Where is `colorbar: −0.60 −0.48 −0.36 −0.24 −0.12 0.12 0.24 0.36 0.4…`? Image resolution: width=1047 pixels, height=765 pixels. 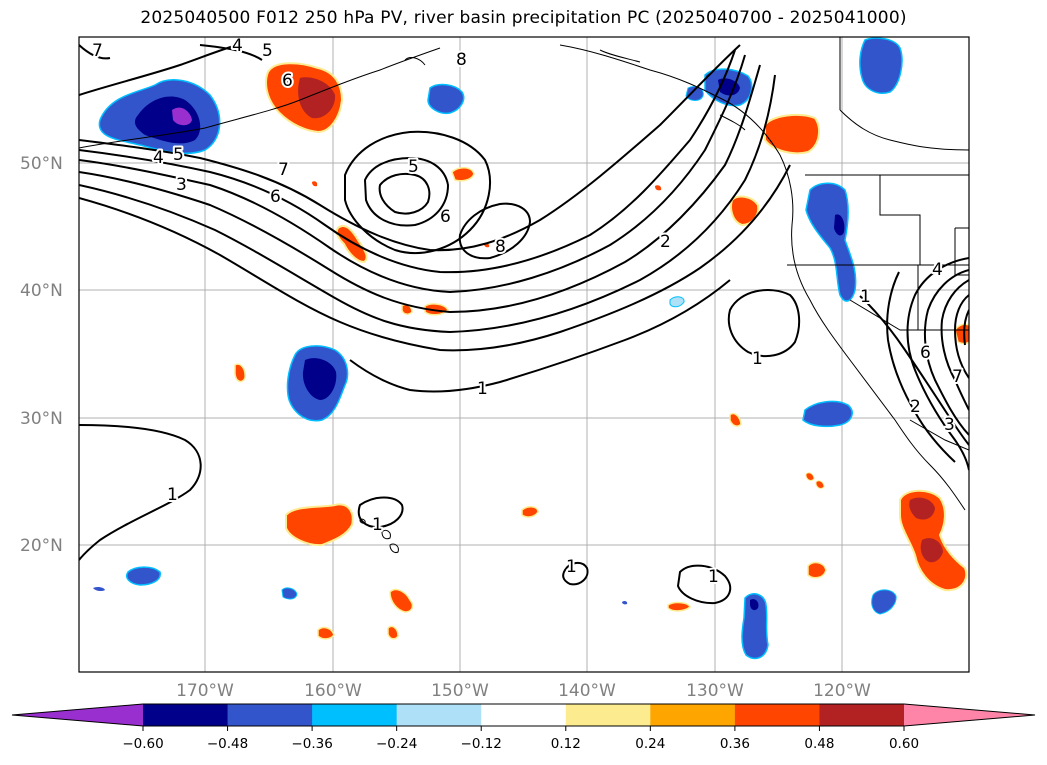 colorbar: −0.60 −0.48 −0.36 −0.24 −0.12 0.12 0.24 0.36 0.4… is located at coordinates (523, 727).